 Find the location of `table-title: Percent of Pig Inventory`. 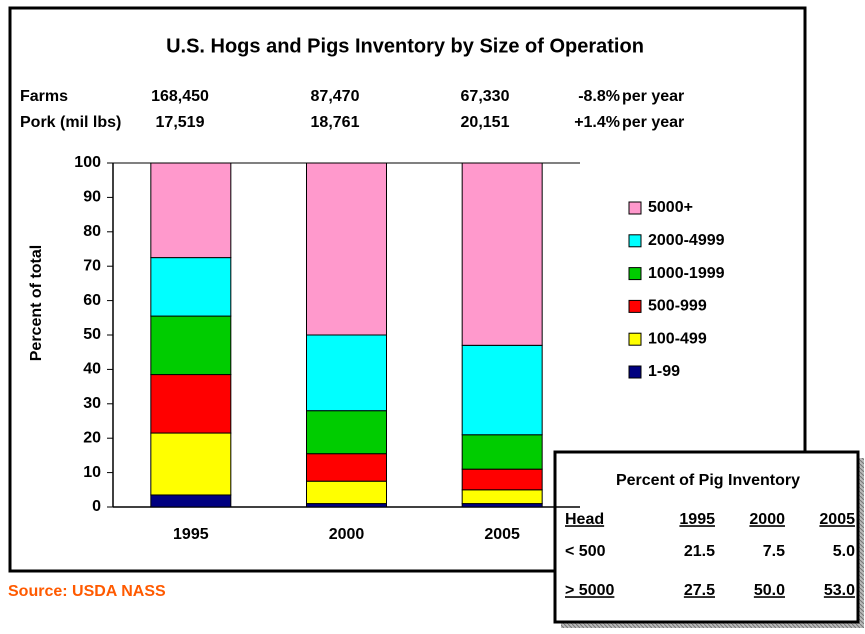

table-title: Percent of Pig Inventory is located at coordinates (708, 480).